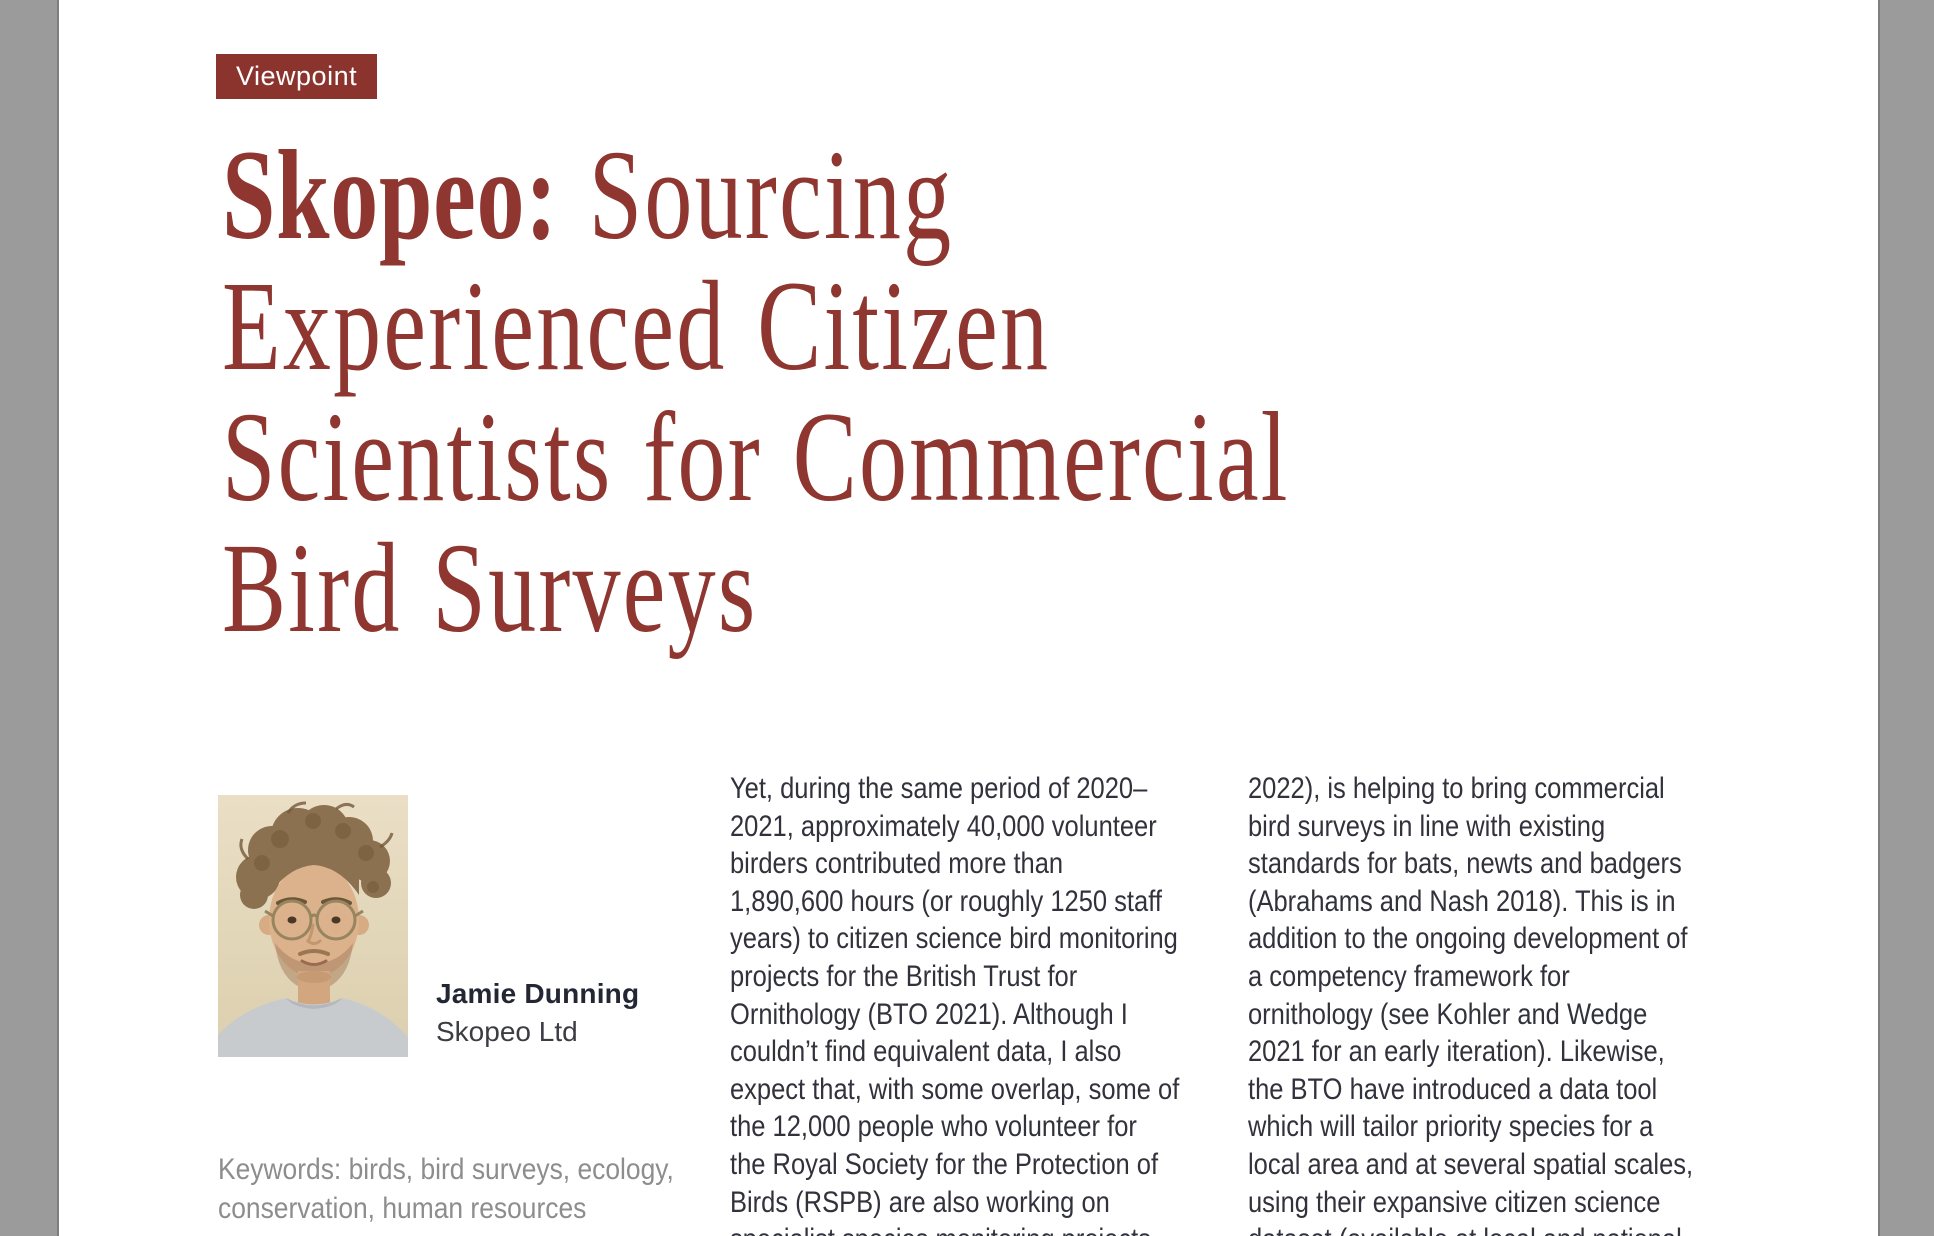  I want to click on title-line-3: Scientists for Commercial, so click(756, 457).